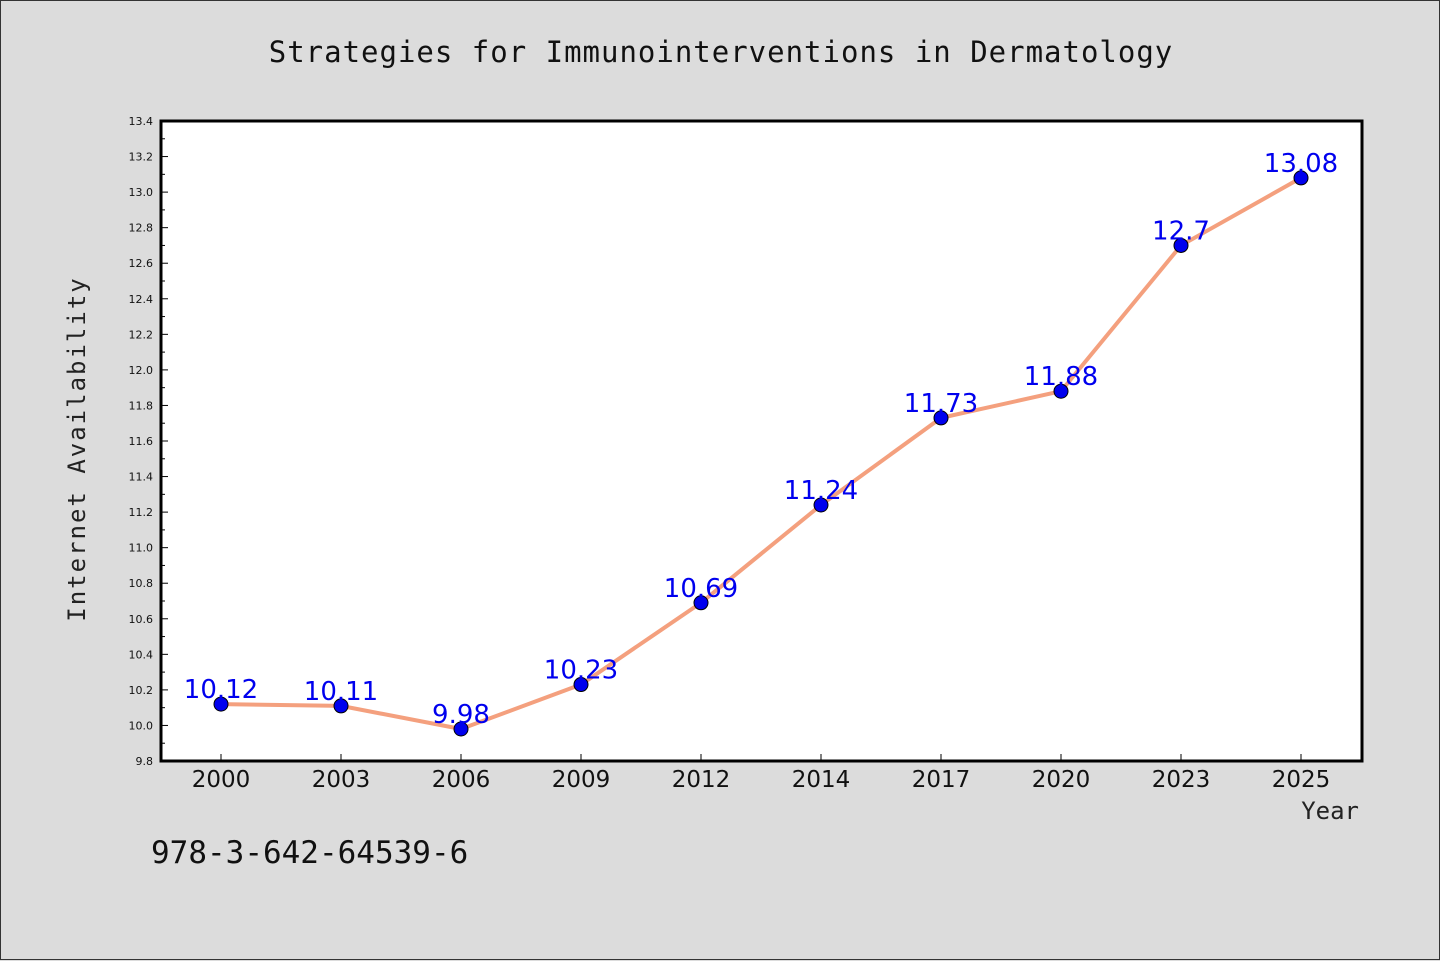 This screenshot has width=1440, height=961. I want to click on x-tick-label: 2003, so click(341, 780).